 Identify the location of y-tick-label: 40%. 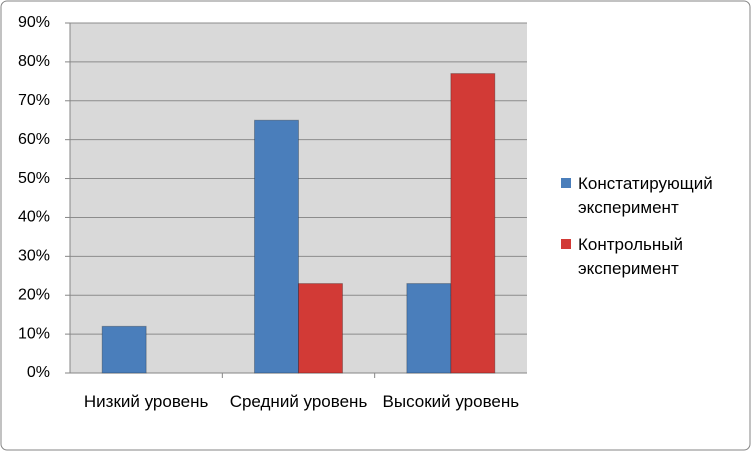
(34, 217).